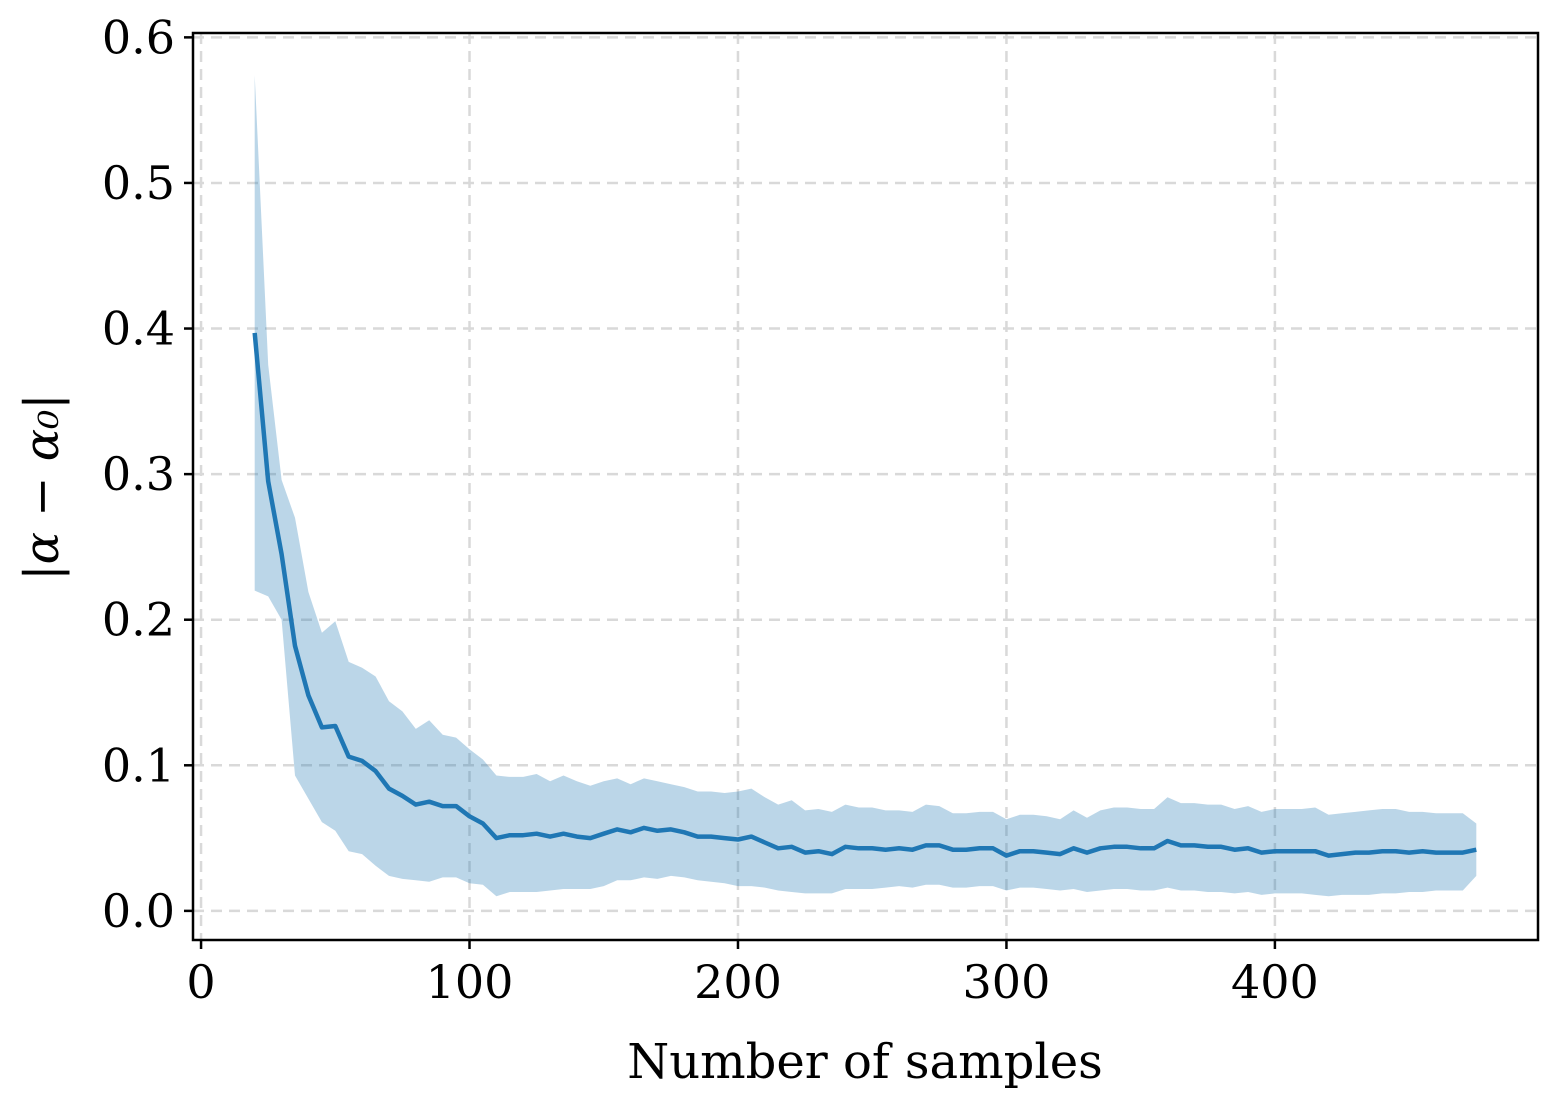  I want to click on x-tick-label: 300, so click(1007, 982).